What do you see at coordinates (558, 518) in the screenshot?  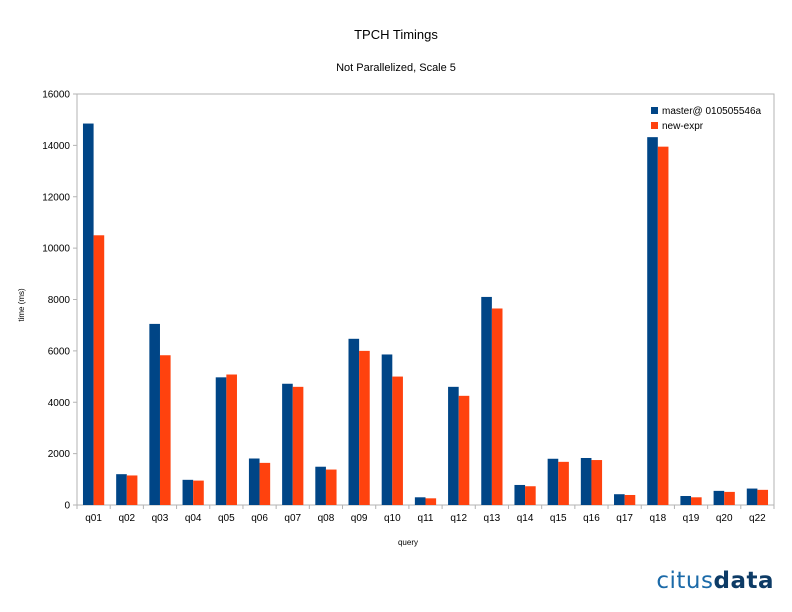 I see `x-tick-label: q15` at bounding box center [558, 518].